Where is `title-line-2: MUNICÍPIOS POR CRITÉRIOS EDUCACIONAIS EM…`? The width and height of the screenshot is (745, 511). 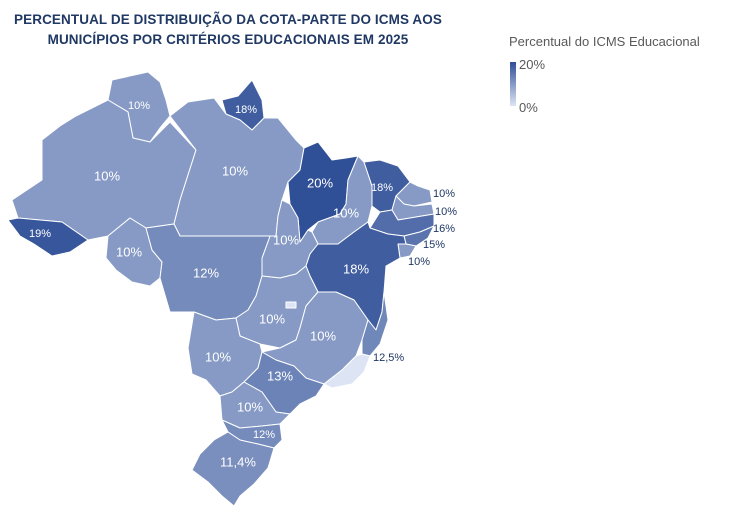
title-line-2: MUNICÍPIOS POR CRITÉRIOS EDUCACIONAIS EM… is located at coordinates (228, 39).